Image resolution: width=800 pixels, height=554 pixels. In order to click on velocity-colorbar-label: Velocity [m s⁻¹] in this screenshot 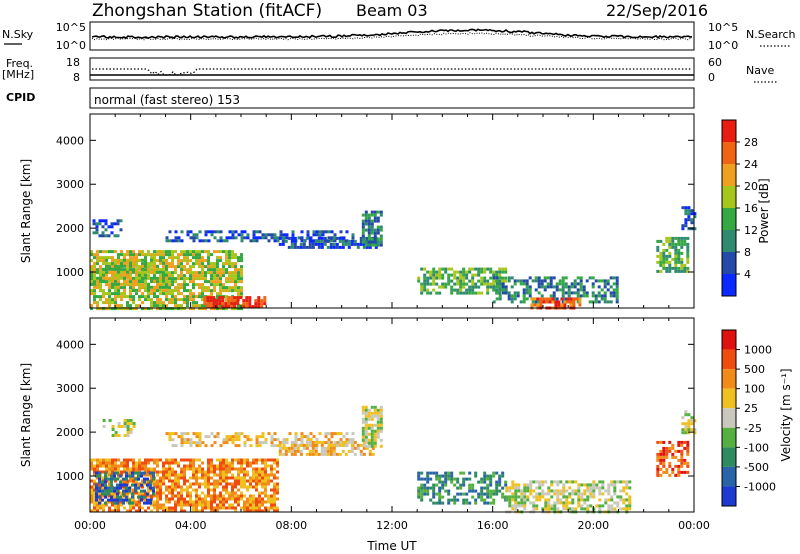, I will do `click(786, 414)`.